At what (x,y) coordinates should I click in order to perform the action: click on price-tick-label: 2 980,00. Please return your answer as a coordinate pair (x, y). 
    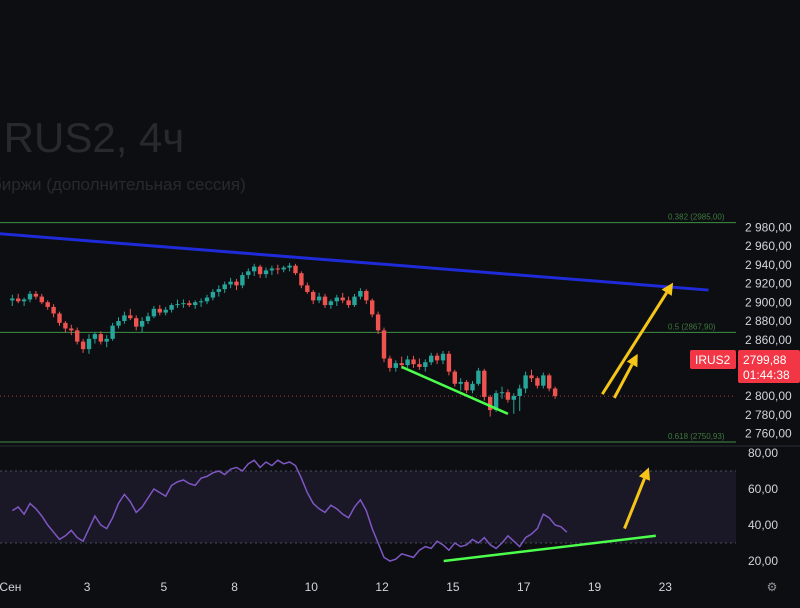
    Looking at the image, I should click on (768, 227).